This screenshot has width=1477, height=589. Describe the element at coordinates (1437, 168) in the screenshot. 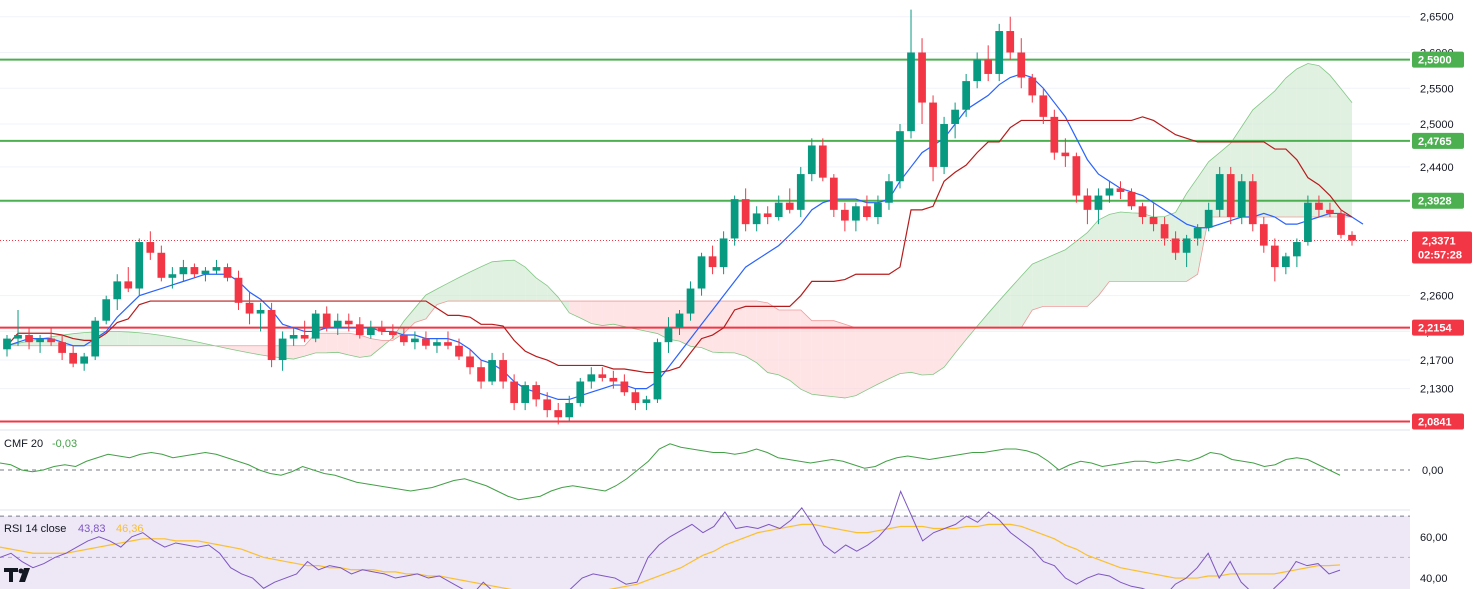

I see `price-tick-label: 2,4400` at that location.